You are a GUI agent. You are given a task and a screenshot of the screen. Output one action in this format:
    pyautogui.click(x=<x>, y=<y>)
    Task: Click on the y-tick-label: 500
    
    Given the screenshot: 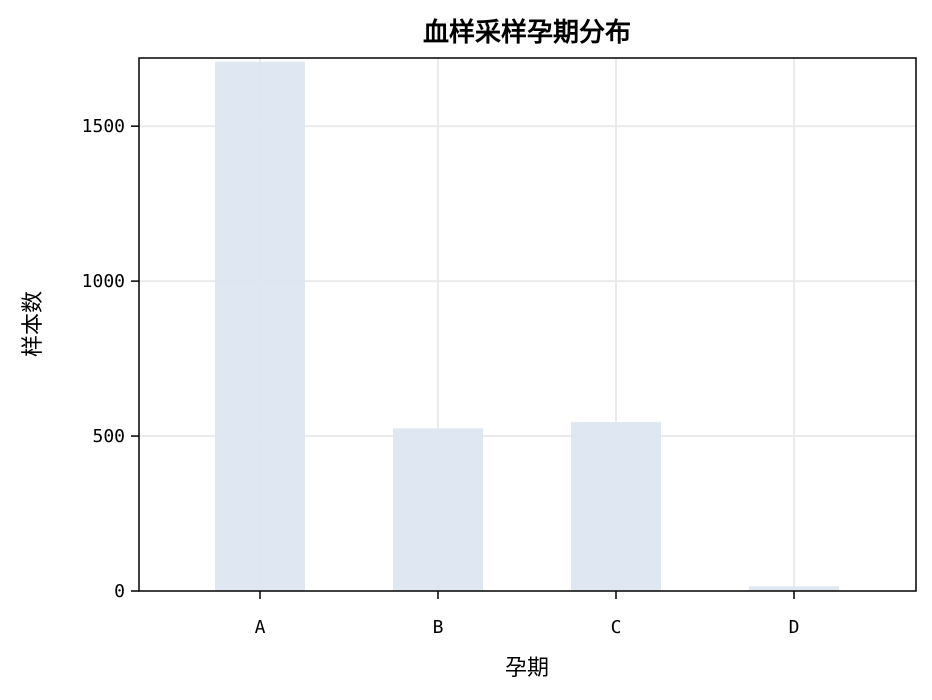 What is the action you would take?
    pyautogui.click(x=108, y=436)
    